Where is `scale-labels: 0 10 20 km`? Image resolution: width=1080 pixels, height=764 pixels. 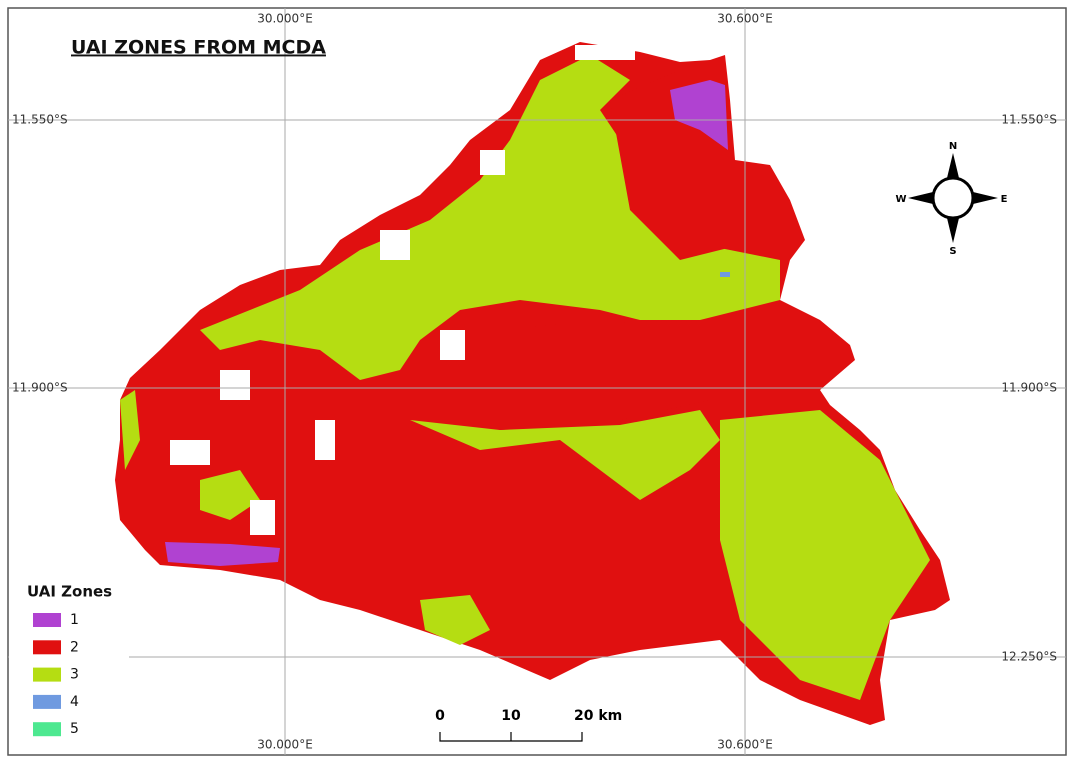 scale-labels: 0 10 20 km is located at coordinates (528, 716).